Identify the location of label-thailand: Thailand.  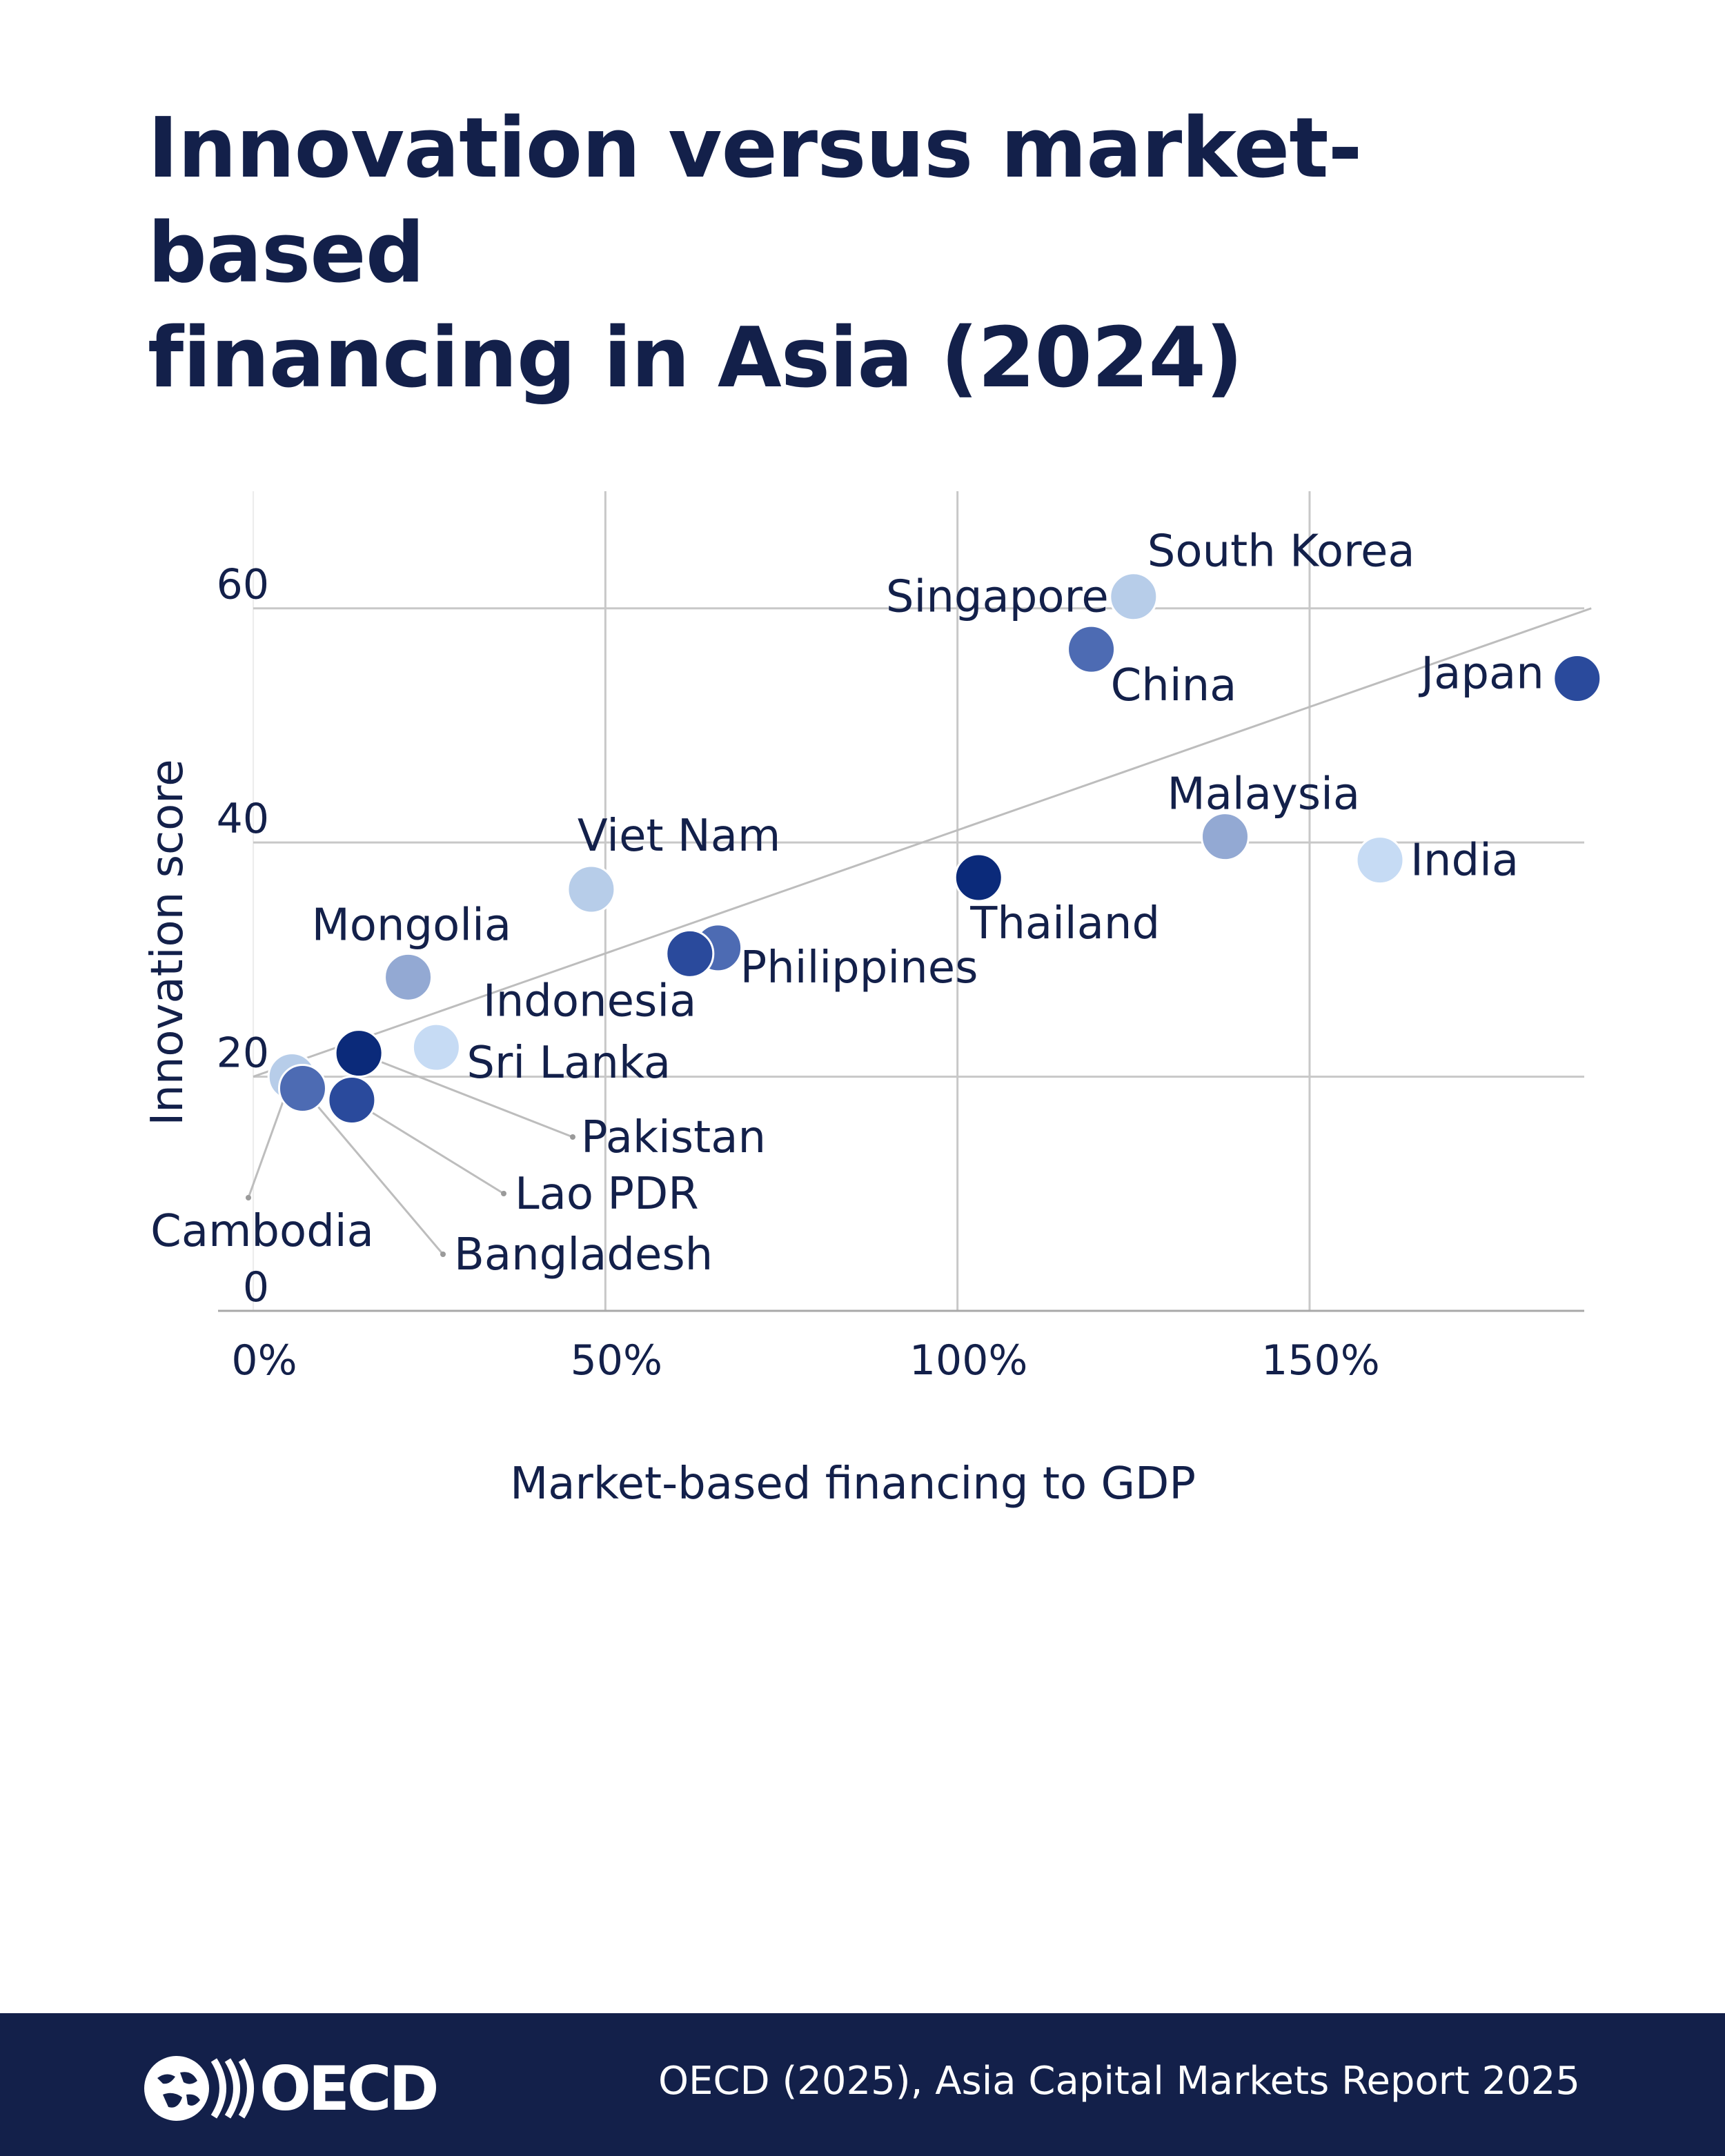
(1064, 924).